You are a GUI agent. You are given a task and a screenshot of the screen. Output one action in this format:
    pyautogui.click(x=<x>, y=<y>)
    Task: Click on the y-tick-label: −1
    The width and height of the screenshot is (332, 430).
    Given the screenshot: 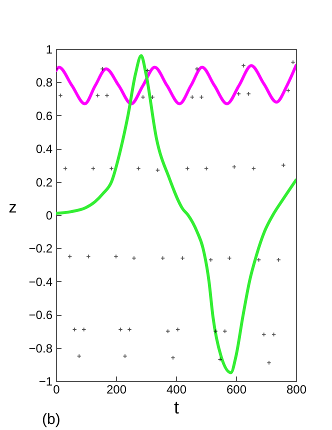 What is the action you would take?
    pyautogui.click(x=45, y=381)
    